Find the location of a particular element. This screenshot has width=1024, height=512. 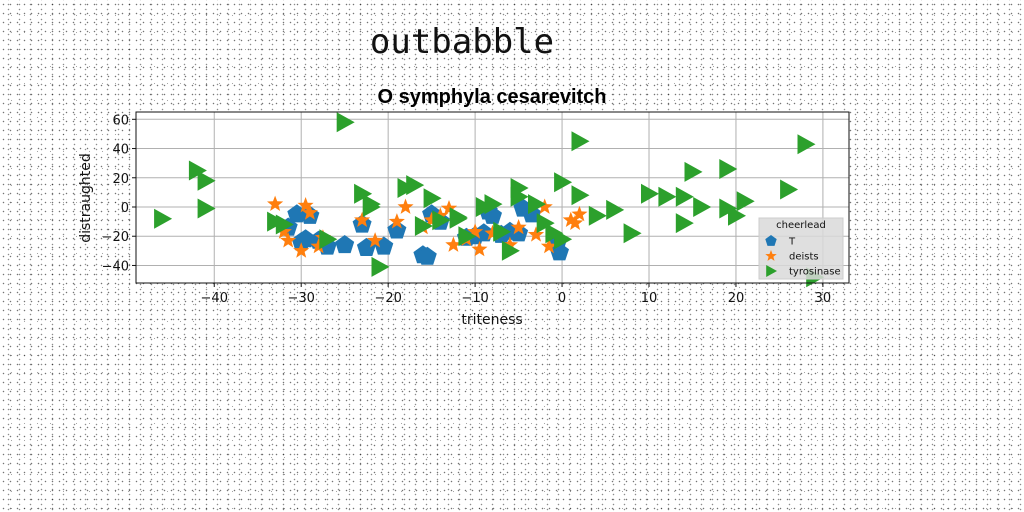

x-tick-label: 30 is located at coordinates (823, 298).